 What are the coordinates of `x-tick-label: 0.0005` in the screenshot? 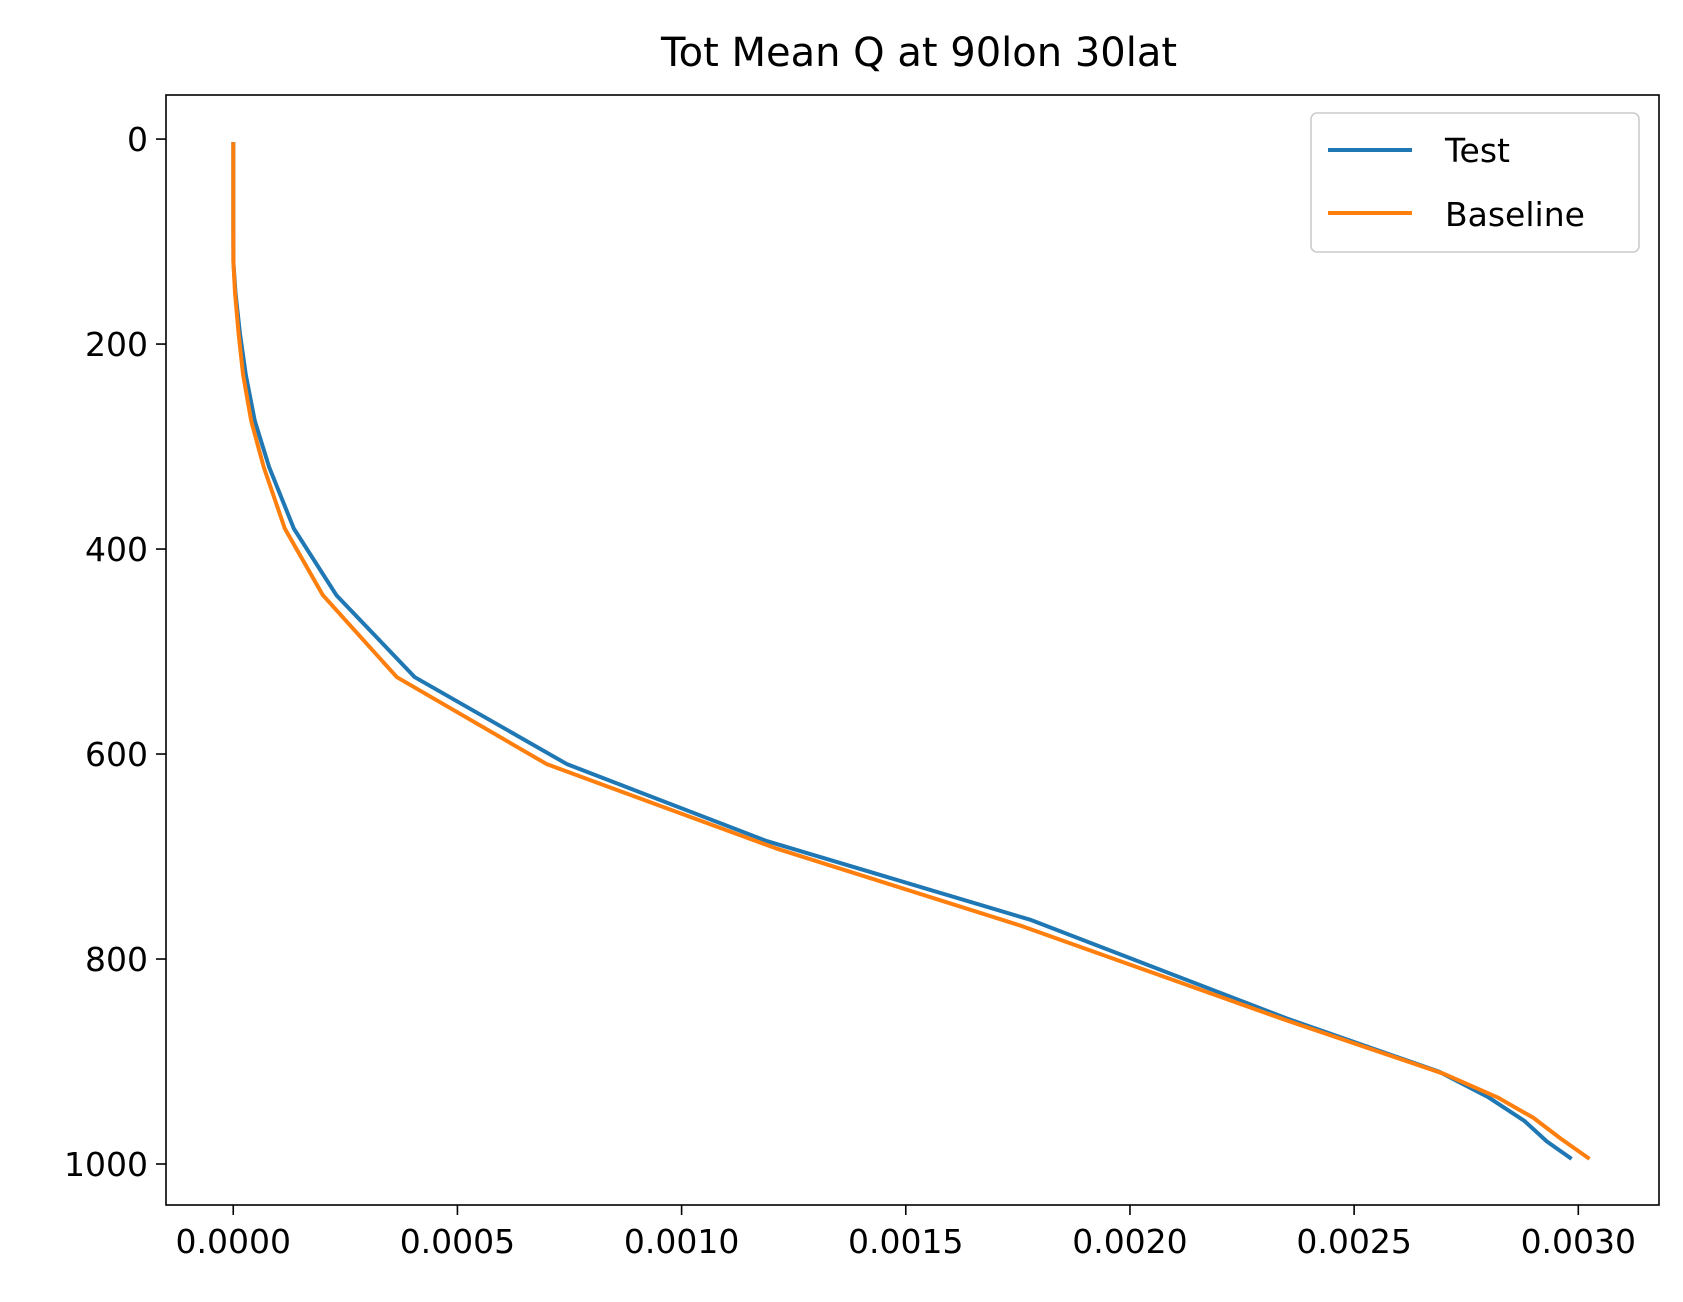 It's located at (457, 1241).